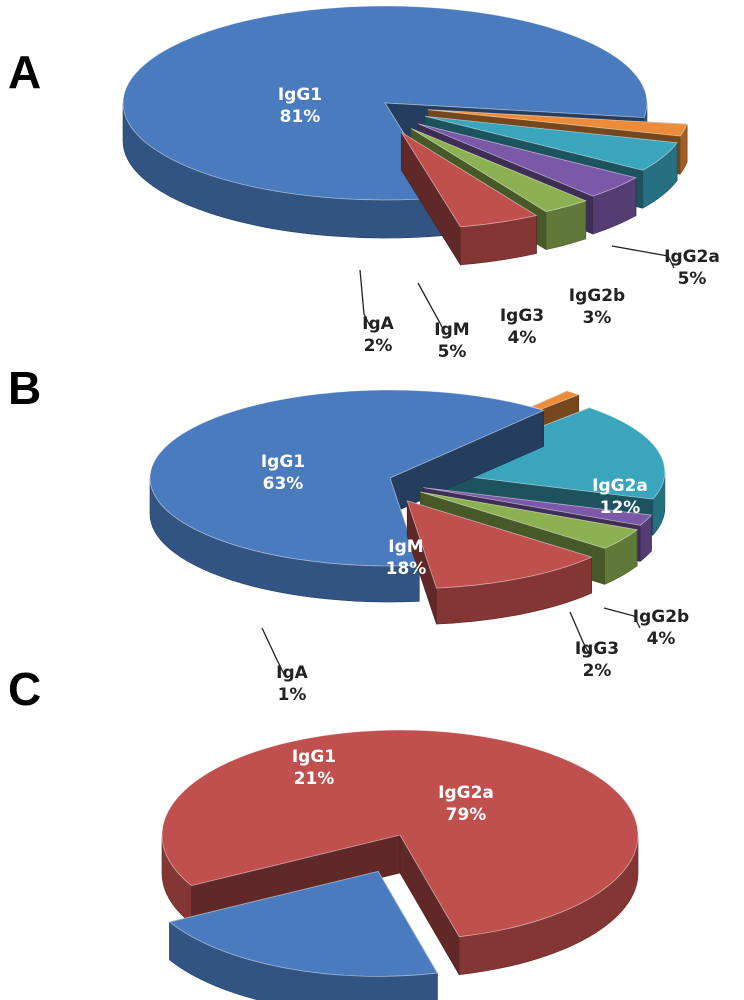 This screenshot has width=744, height=1000. What do you see at coordinates (538, 506) in the screenshot?
I see `panel-b-slice-igg3-top` at bounding box center [538, 506].